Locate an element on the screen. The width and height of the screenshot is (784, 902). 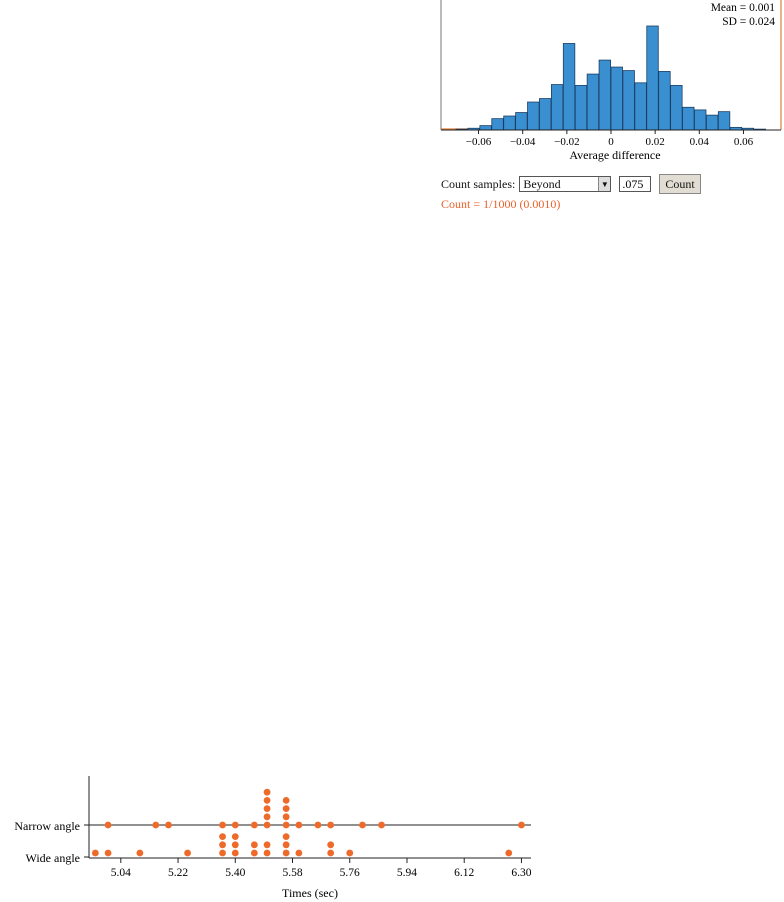
dotplot-x-tick-label: 5.04 is located at coordinates (121, 873).